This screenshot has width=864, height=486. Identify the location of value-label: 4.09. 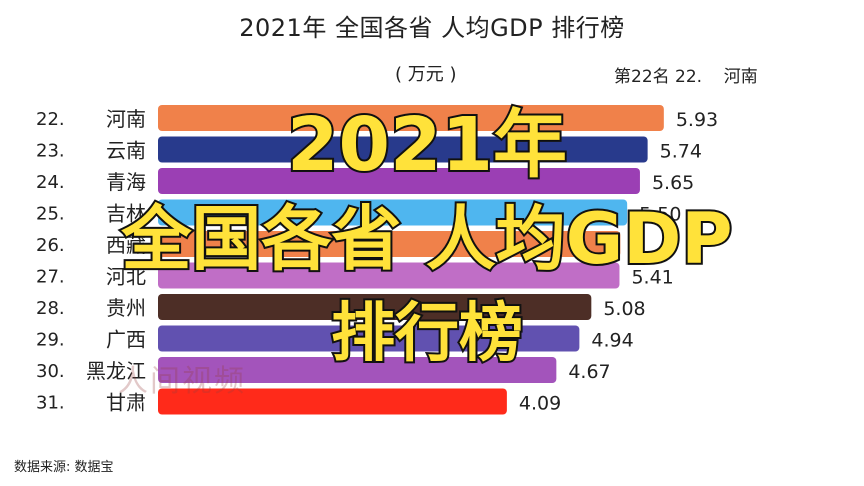
(540, 404).